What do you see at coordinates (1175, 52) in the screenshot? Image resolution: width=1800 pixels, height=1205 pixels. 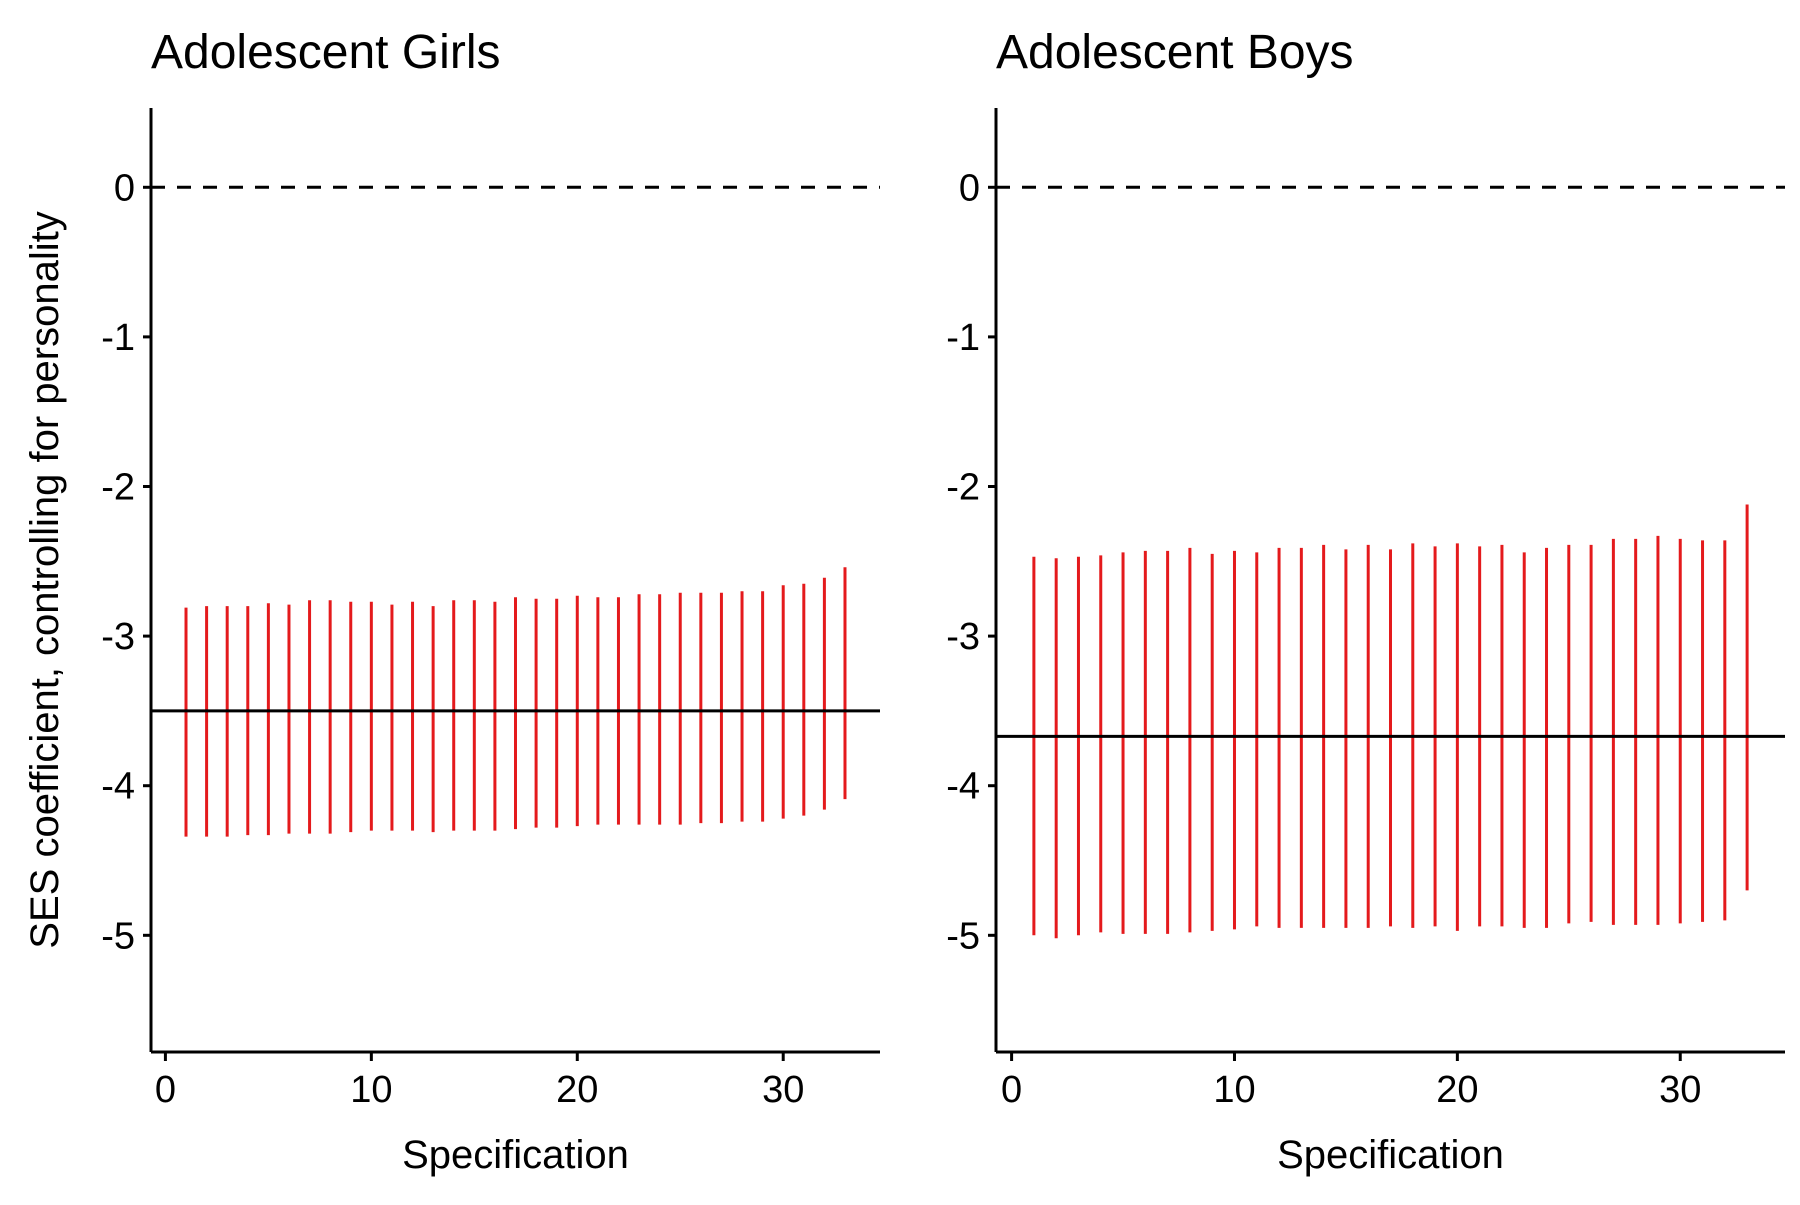 I see `panel-title: Adolescent Boys` at bounding box center [1175, 52].